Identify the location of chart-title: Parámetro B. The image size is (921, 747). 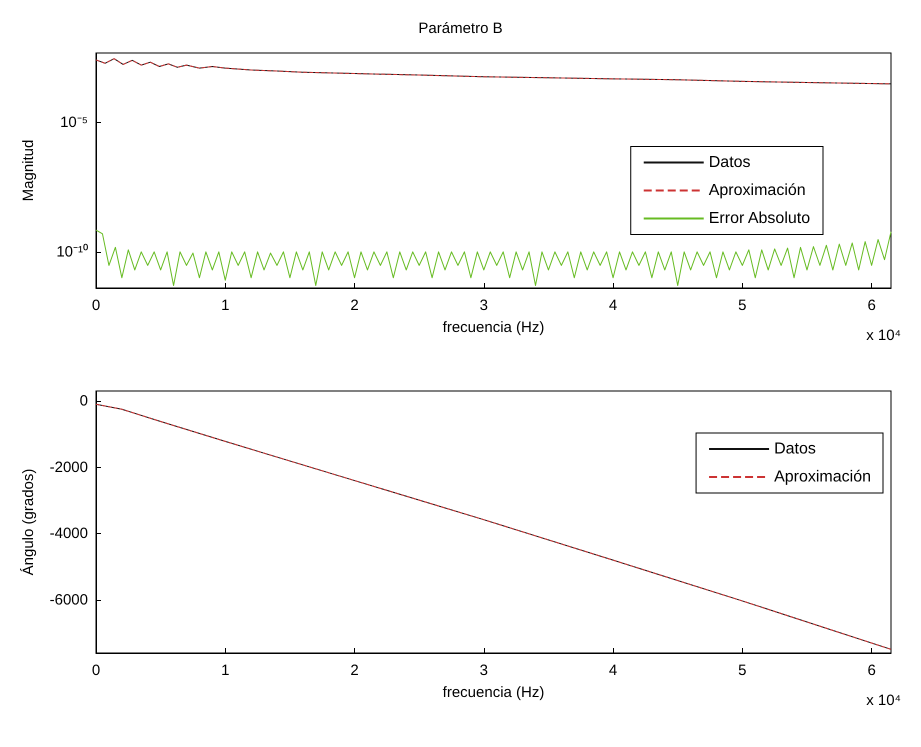
(460, 28).